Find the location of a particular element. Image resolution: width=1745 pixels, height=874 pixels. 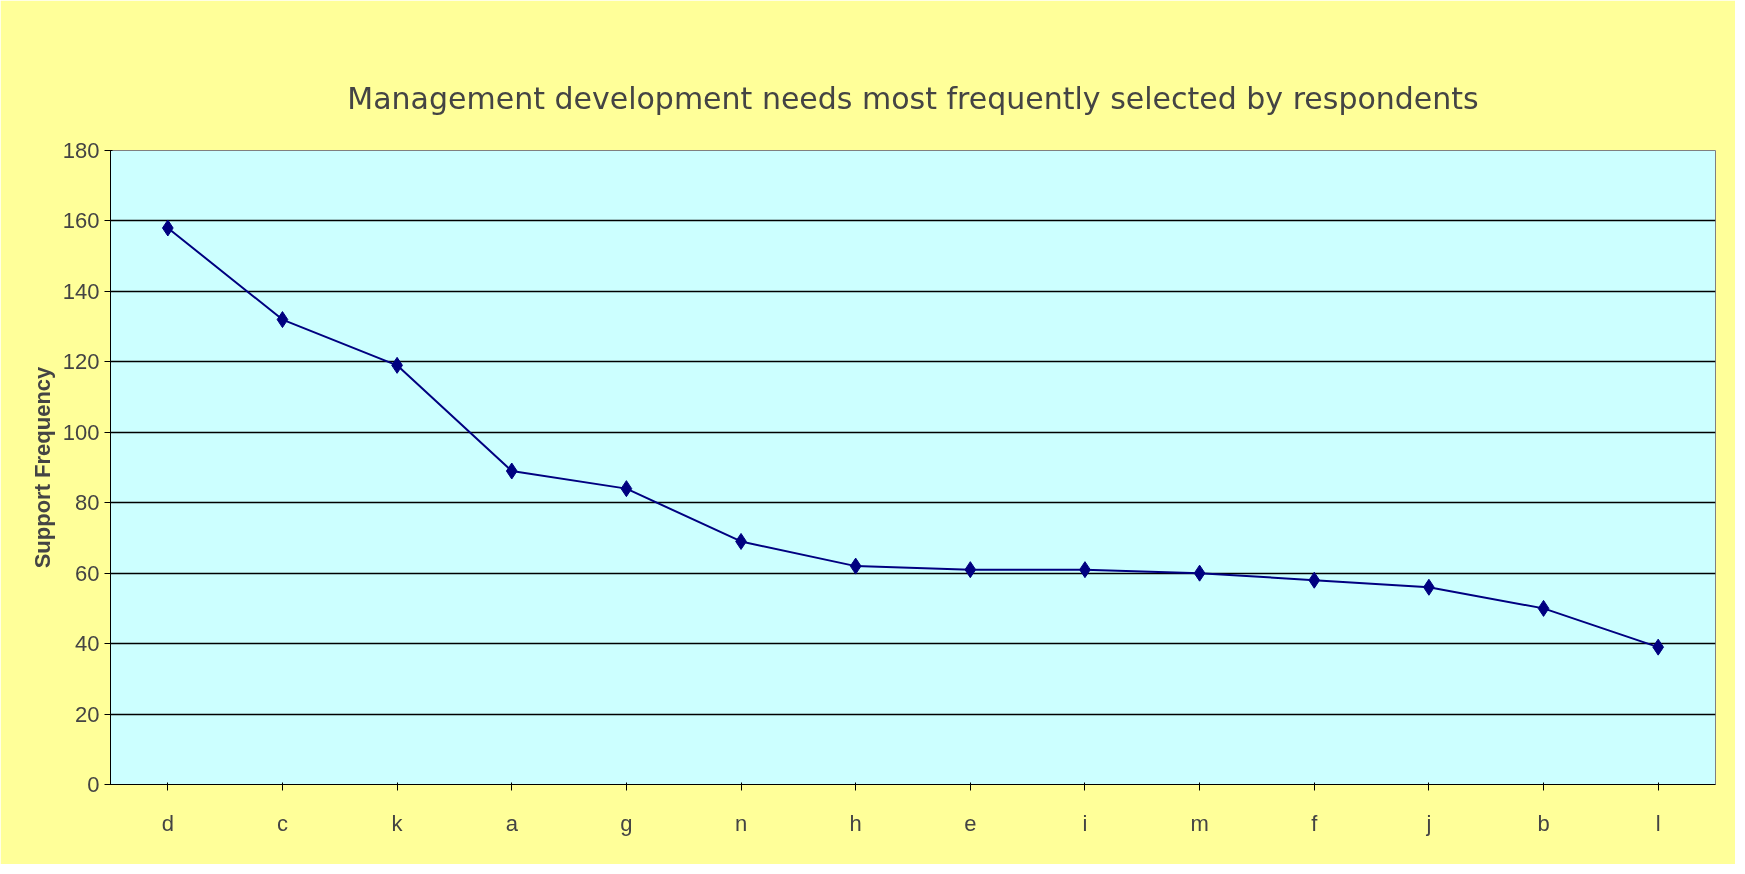

y-axis-title: Support Frequency is located at coordinates (42, 467).